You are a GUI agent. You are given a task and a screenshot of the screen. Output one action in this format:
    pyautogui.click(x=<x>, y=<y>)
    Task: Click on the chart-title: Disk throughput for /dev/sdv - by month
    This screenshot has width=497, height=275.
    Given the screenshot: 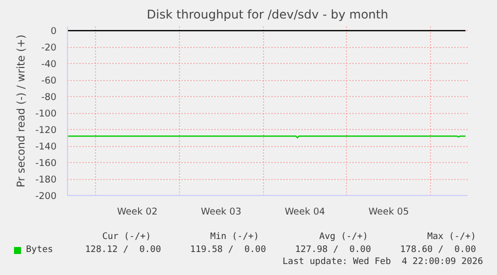 What is the action you would take?
    pyautogui.click(x=267, y=15)
    